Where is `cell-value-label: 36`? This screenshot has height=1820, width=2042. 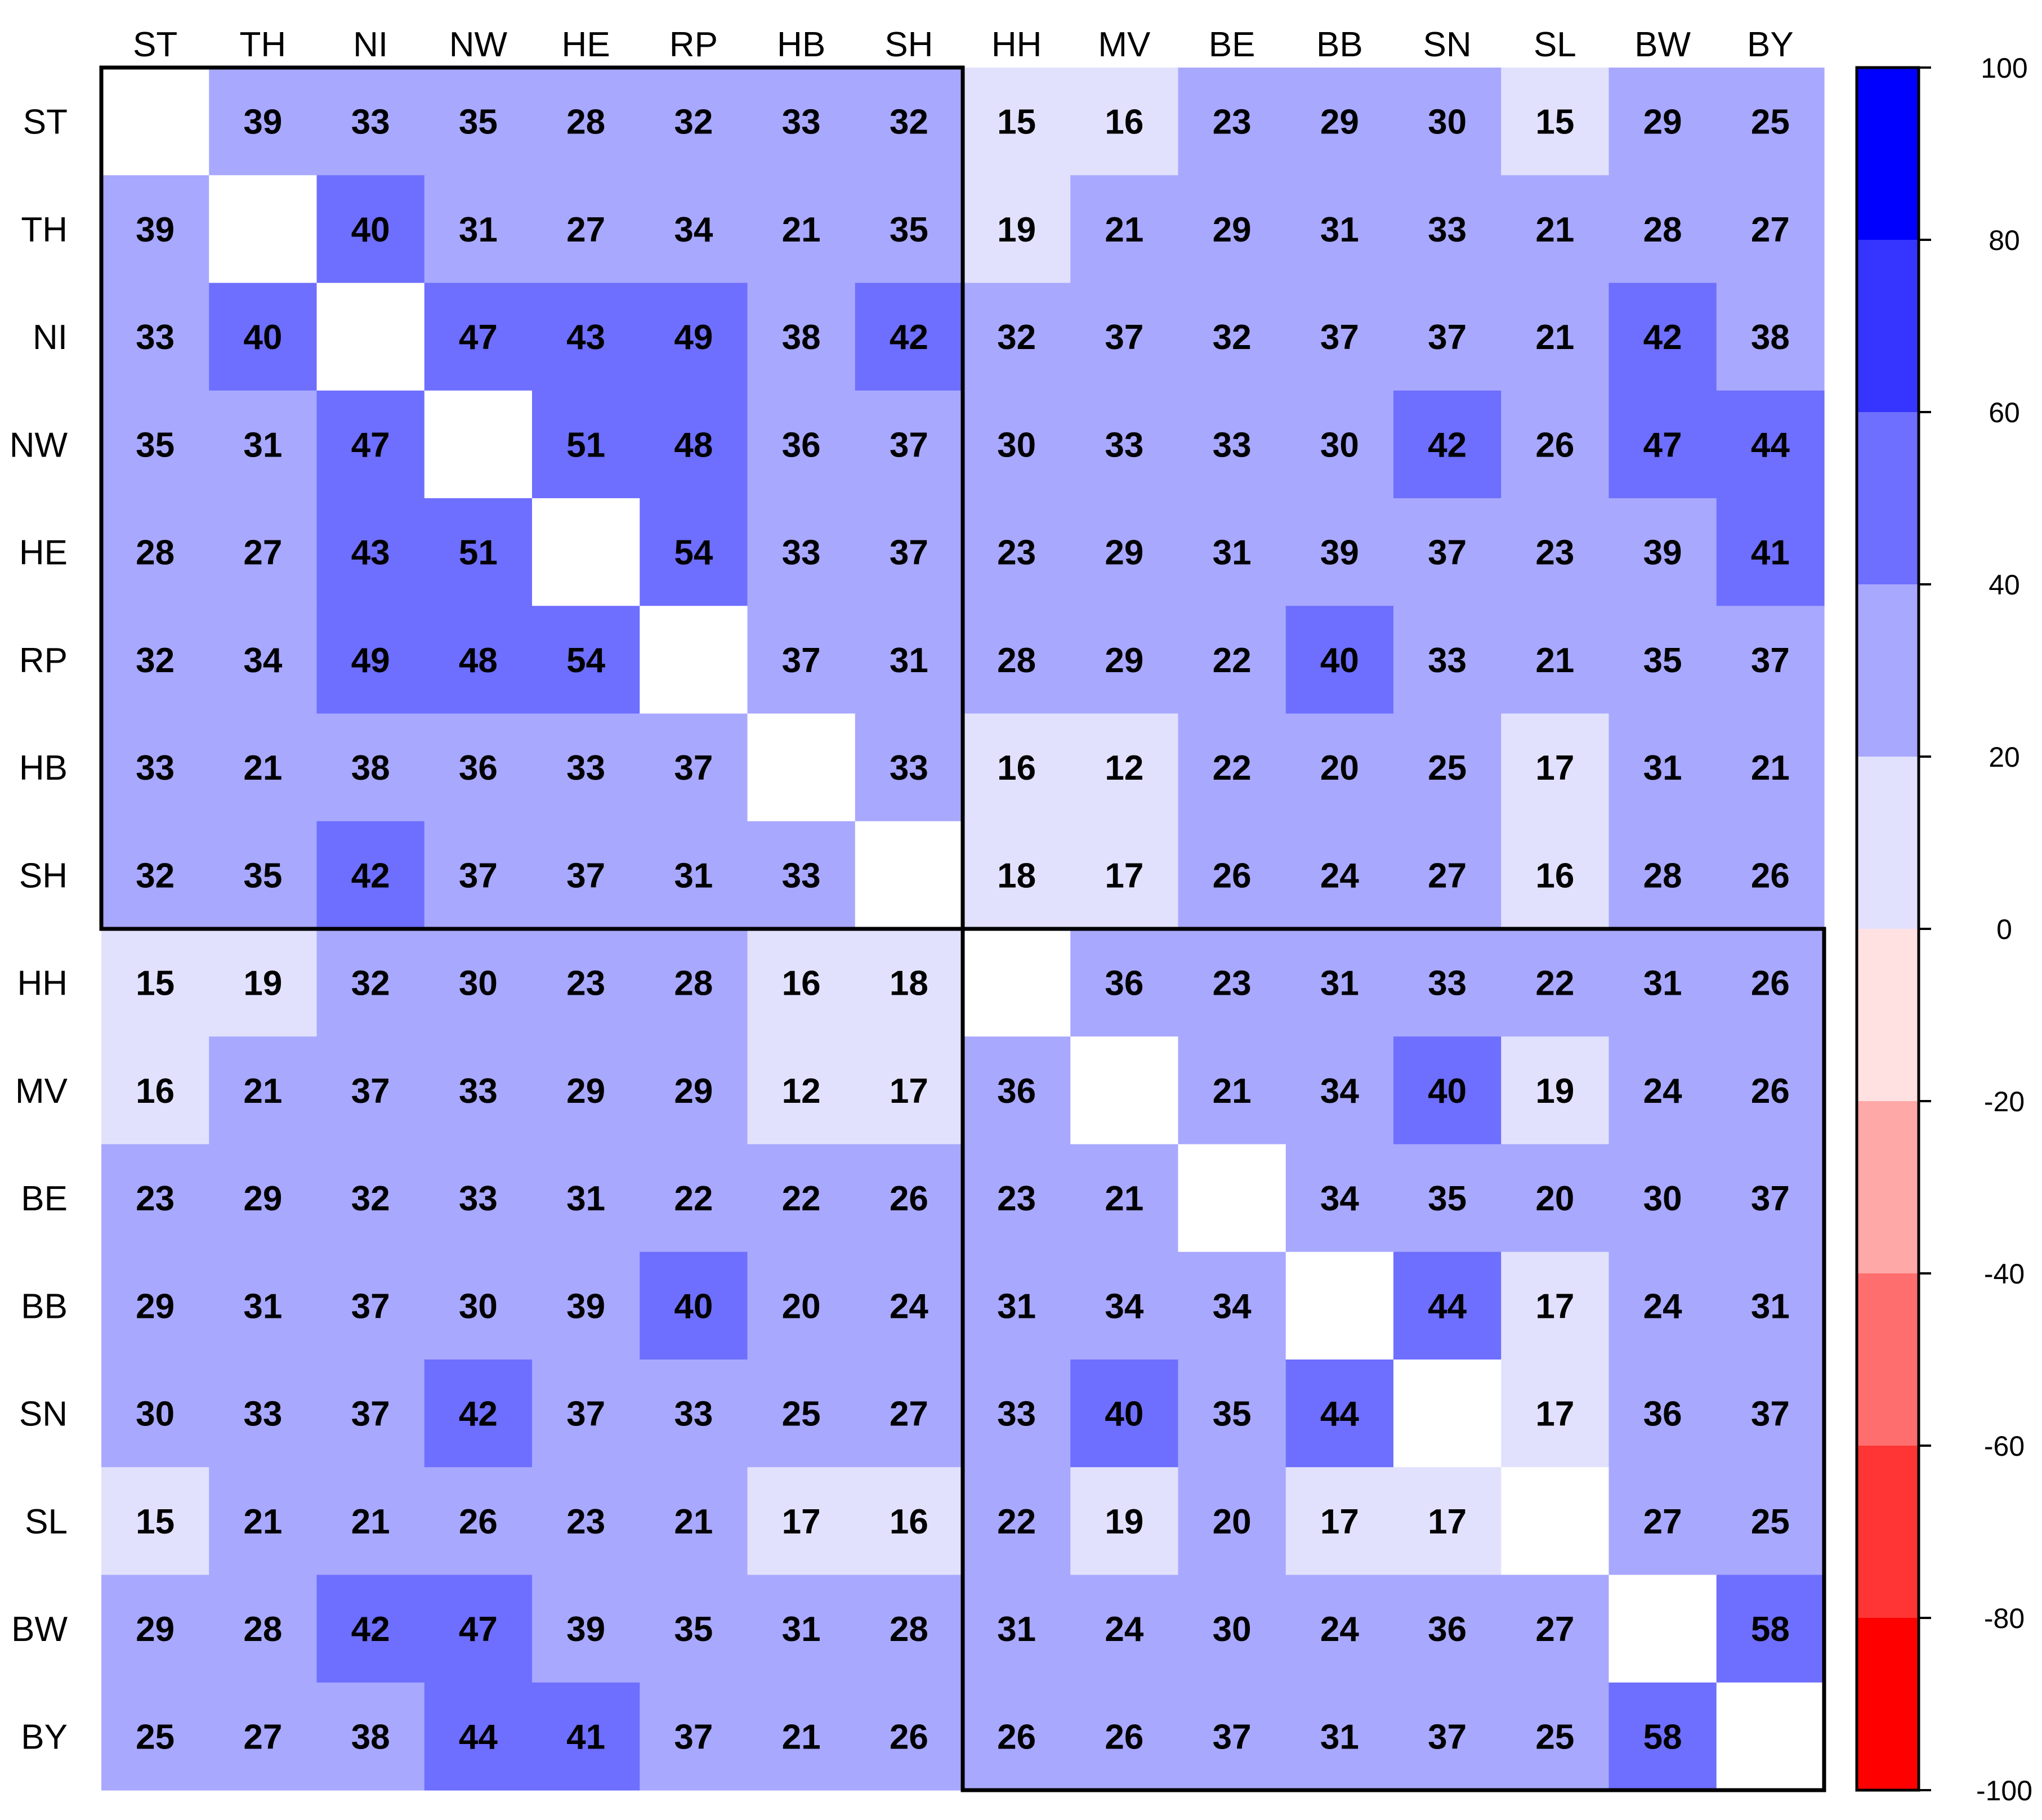
cell-value-label: 36 is located at coordinates (1447, 1629).